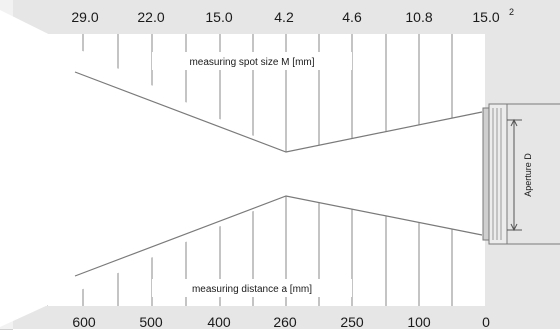 This screenshot has height=330, width=560. What do you see at coordinates (352, 322) in the screenshot?
I see `distance-value: 250` at bounding box center [352, 322].